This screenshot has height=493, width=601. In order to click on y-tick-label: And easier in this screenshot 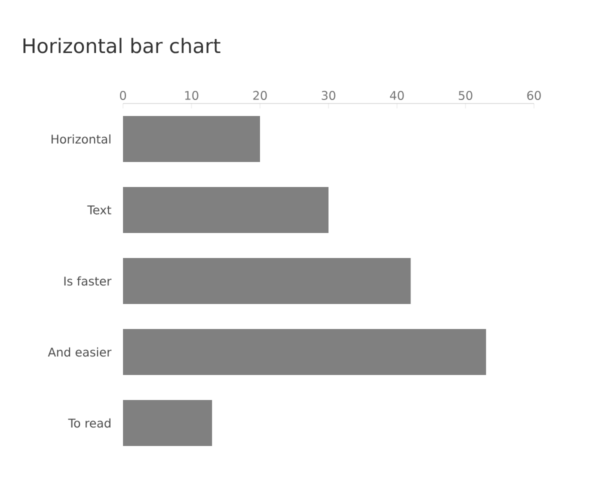, I will do `click(80, 352)`.